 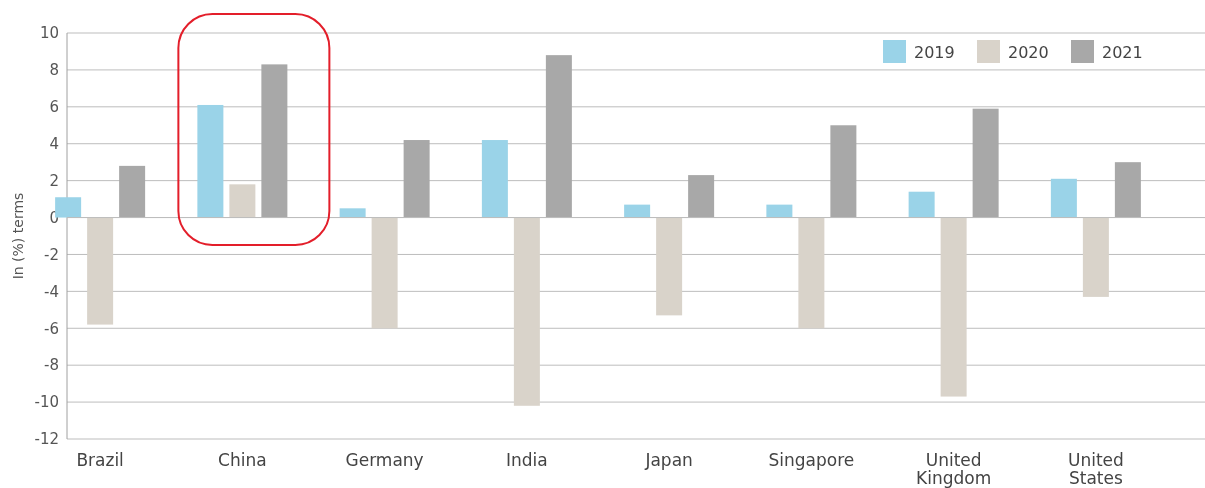 I want to click on y-tick-label: 2, so click(x=54, y=180).